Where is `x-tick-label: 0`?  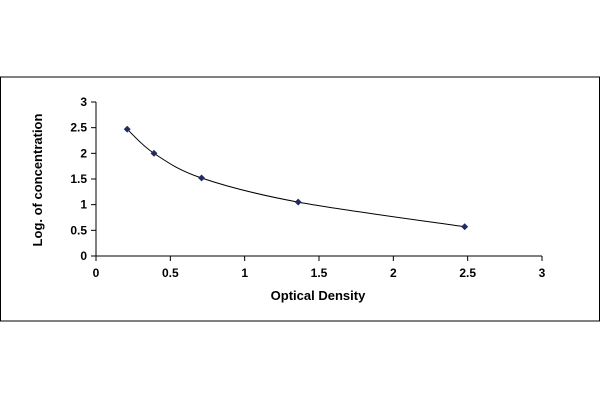
x-tick-label: 0 is located at coordinates (96, 273).